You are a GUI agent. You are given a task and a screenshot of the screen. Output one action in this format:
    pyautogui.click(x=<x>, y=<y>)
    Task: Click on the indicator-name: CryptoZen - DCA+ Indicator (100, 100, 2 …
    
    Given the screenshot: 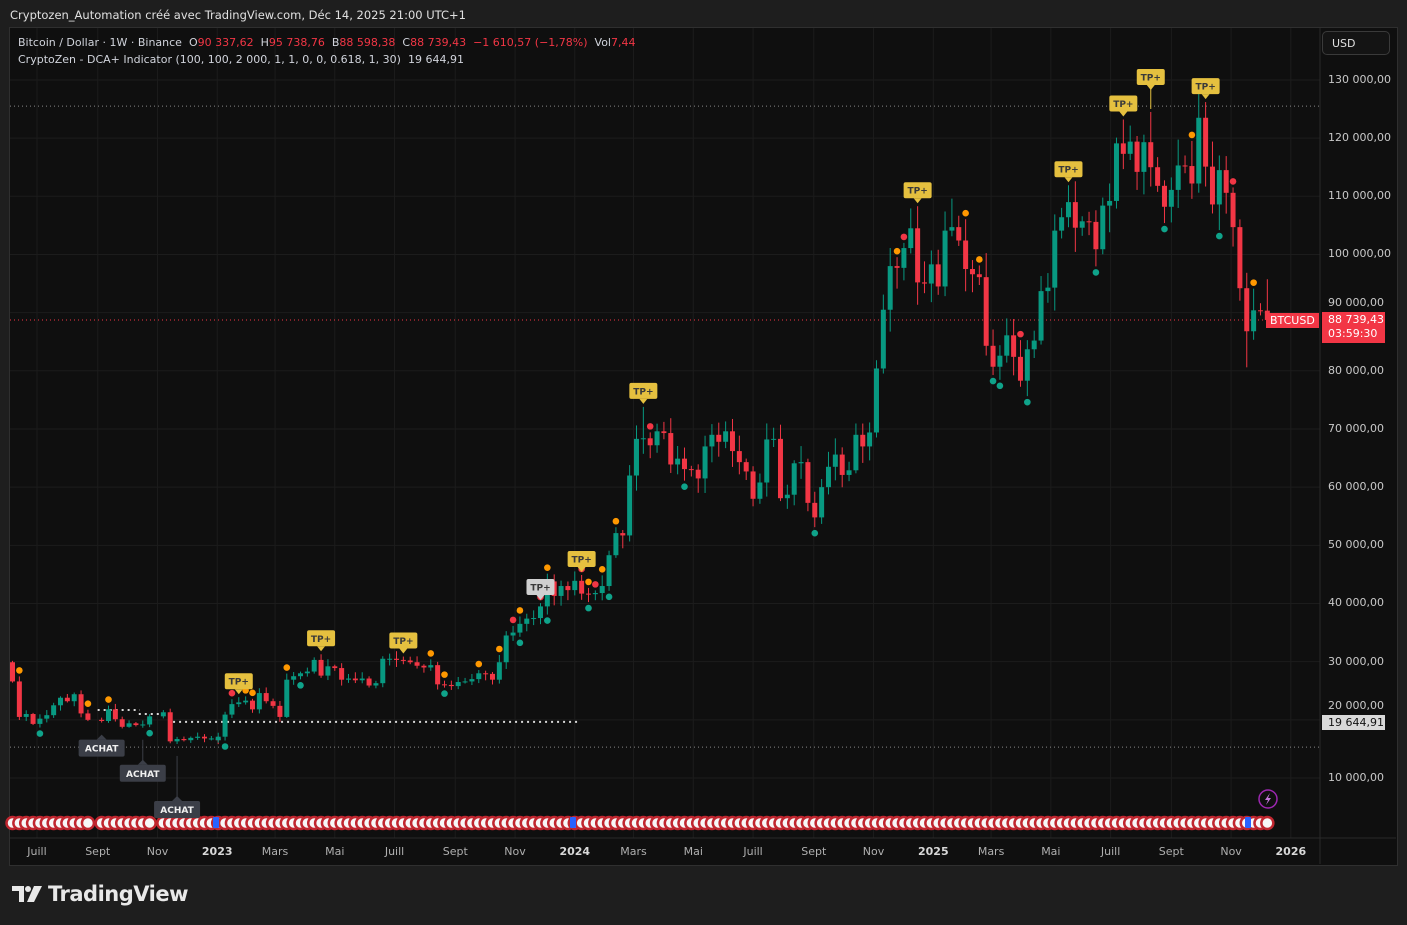 What is the action you would take?
    pyautogui.click(x=209, y=59)
    